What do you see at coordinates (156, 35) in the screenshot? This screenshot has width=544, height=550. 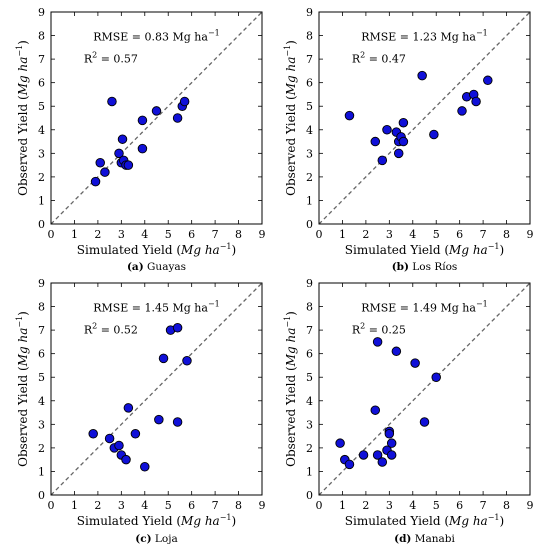 I see `rmse-annotation: RMSE = 0.83 Mg ha−1` at bounding box center [156, 35].